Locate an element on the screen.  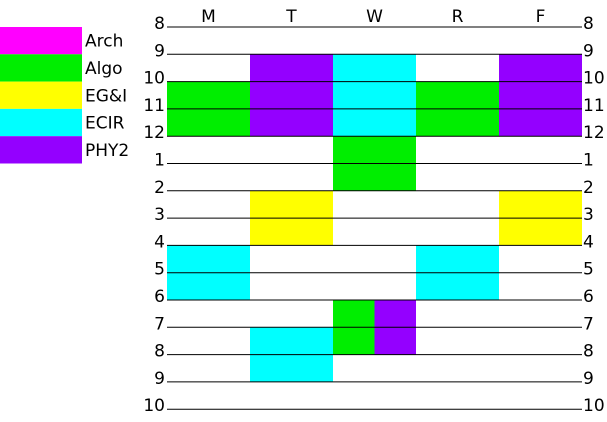
hour-label-left: 12 is located at coordinates (154, 133).